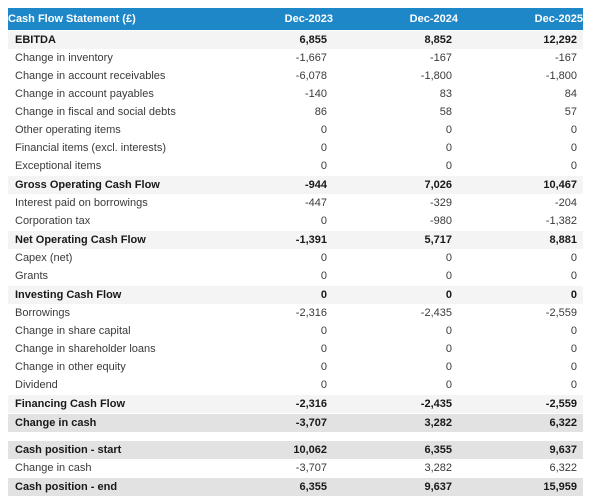 This screenshot has width=600, height=501. What do you see at coordinates (395, 112) in the screenshot?
I see `row-value-dec-2024: 58` at bounding box center [395, 112].